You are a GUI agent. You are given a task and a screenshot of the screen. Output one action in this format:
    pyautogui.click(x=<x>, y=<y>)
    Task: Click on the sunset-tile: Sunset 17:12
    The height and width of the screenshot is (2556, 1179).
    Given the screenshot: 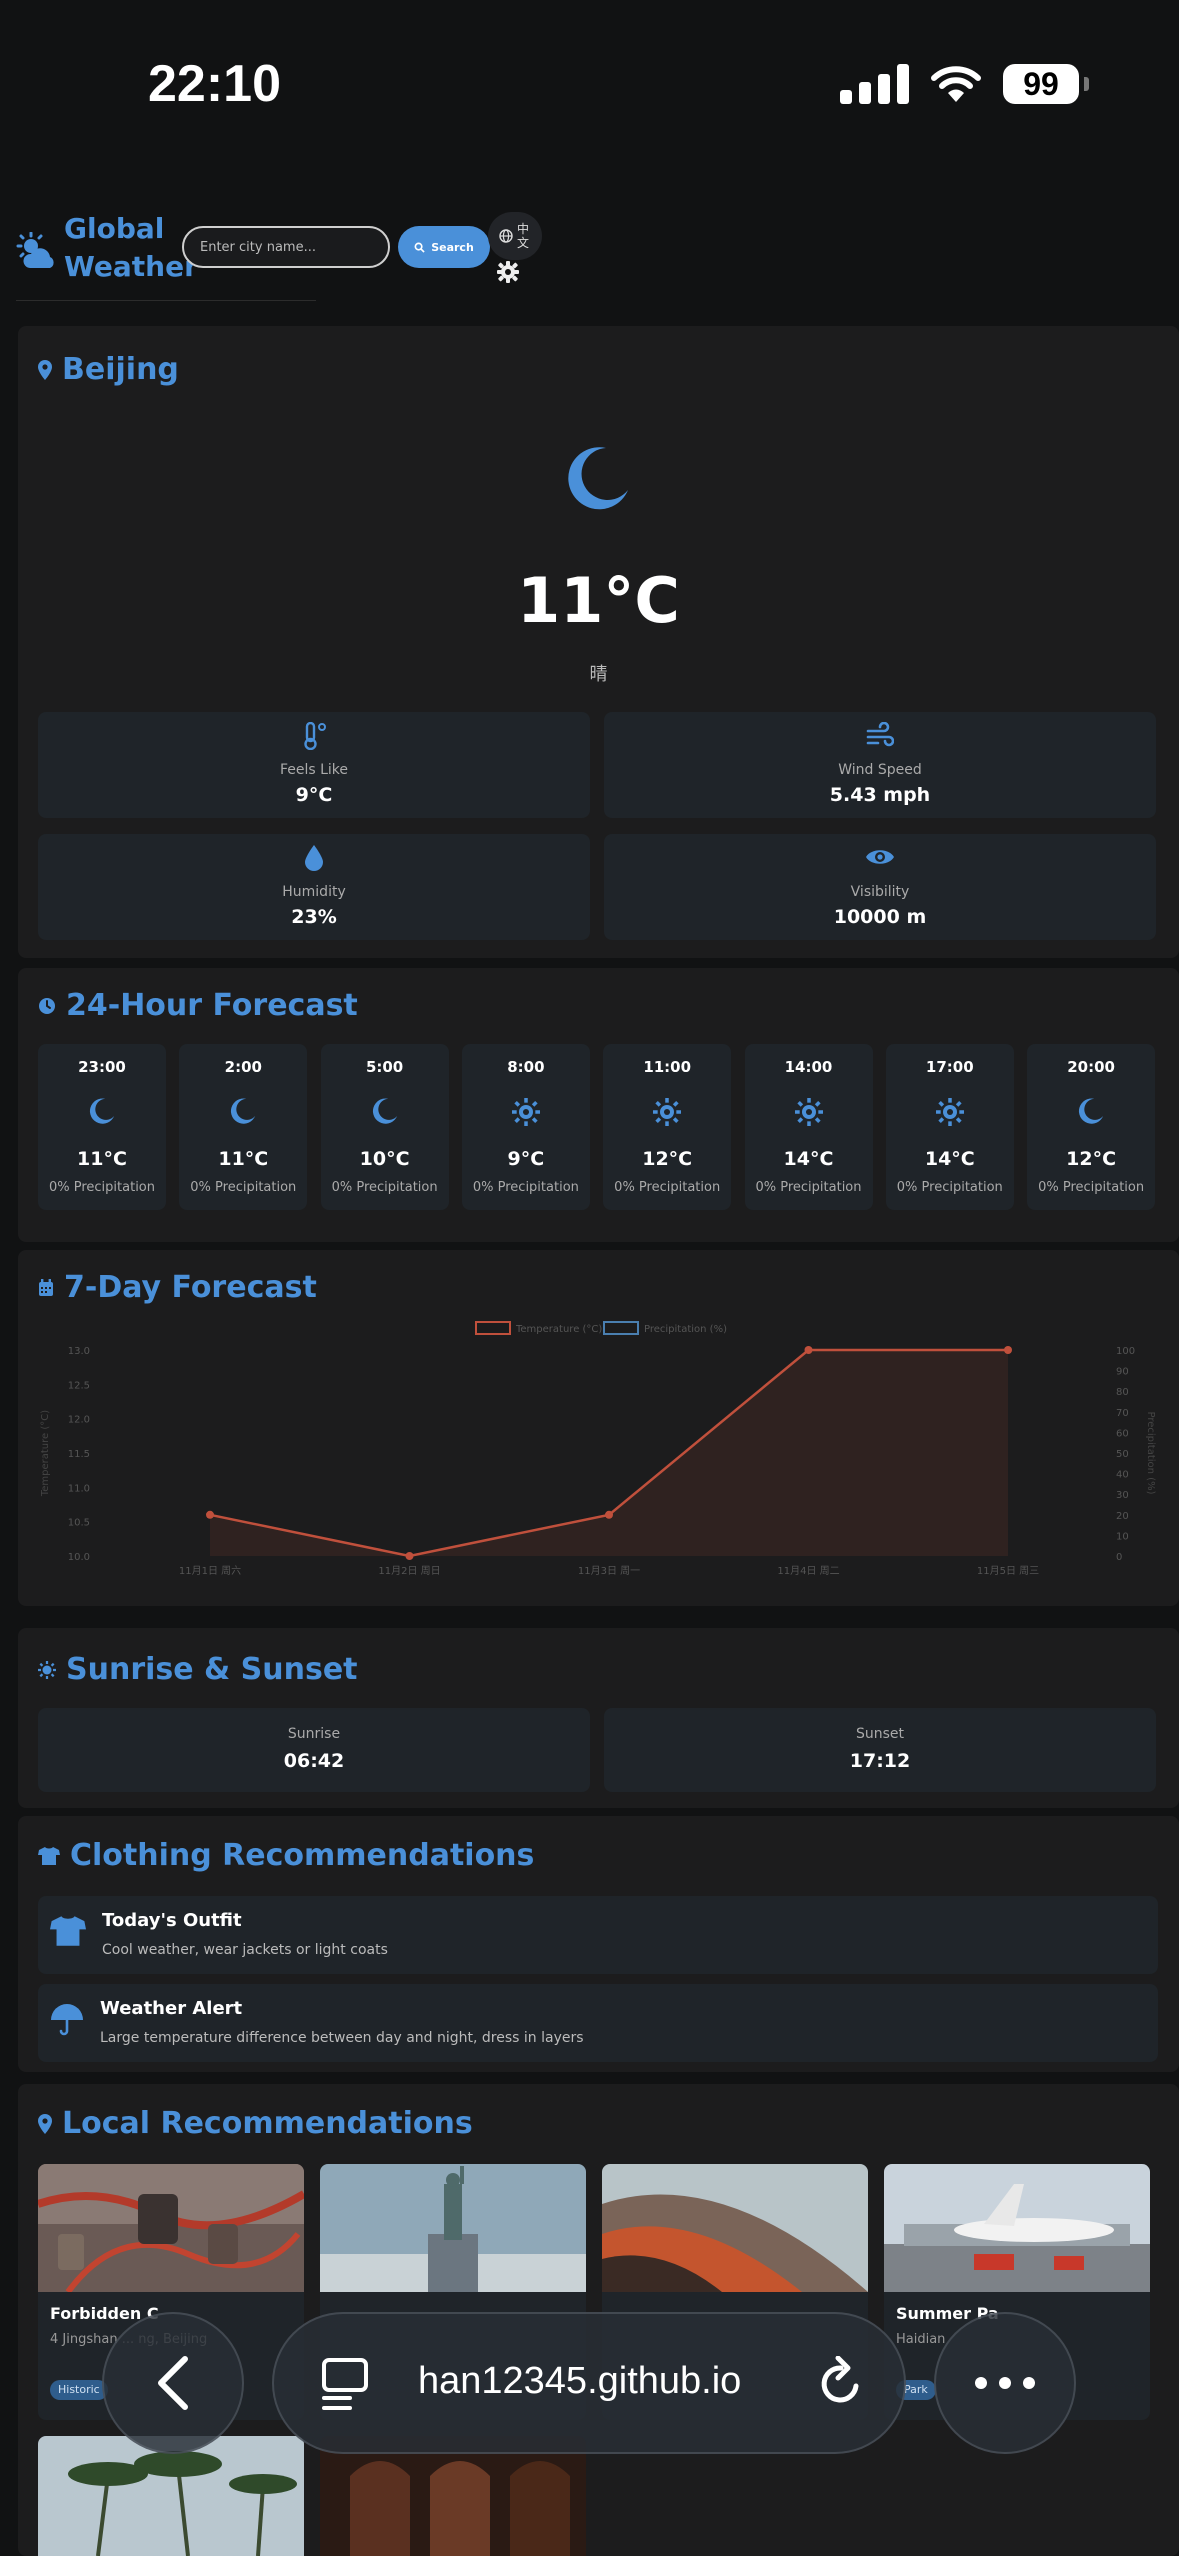 What is the action you would take?
    pyautogui.click(x=880, y=1750)
    